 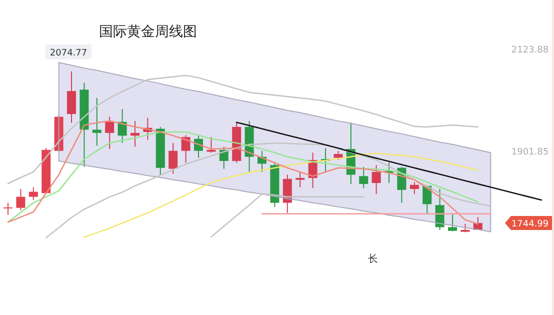 What do you see at coordinates (148, 32) in the screenshot?
I see `text: 国际黄金周线图` at bounding box center [148, 32].